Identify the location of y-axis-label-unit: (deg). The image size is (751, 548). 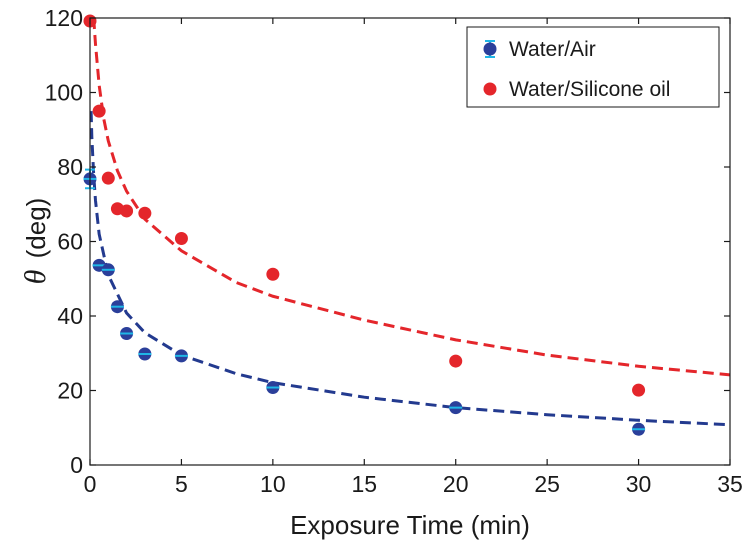
(36, 228).